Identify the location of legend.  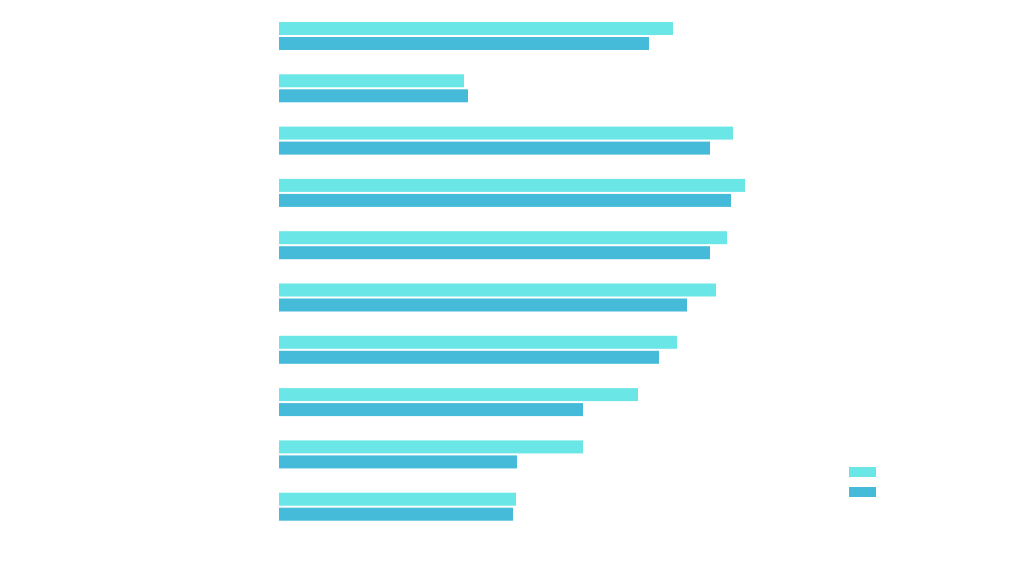
(862, 482).